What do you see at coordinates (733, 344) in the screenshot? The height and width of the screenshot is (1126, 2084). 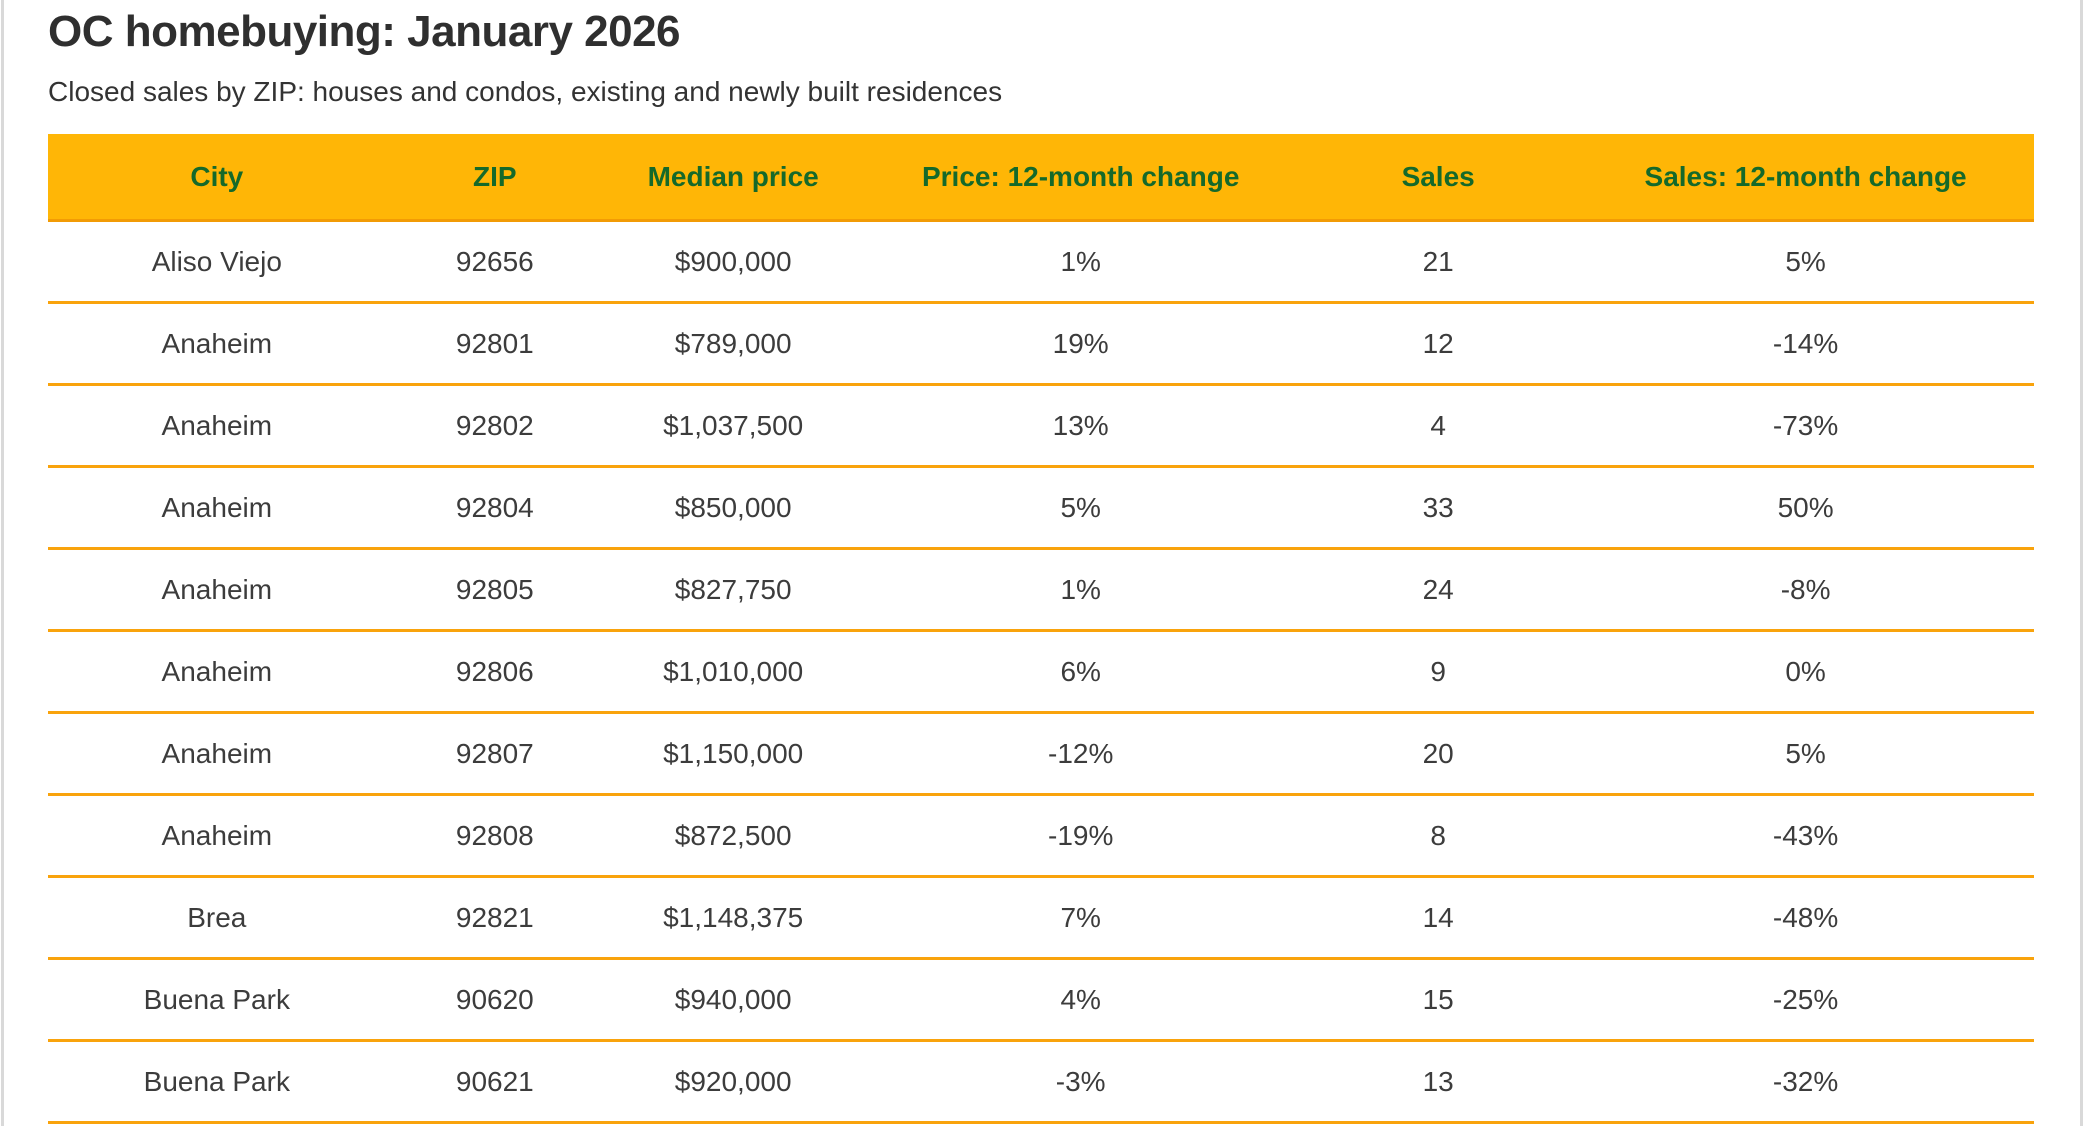 I see `cell-median-price: $789,000` at bounding box center [733, 344].